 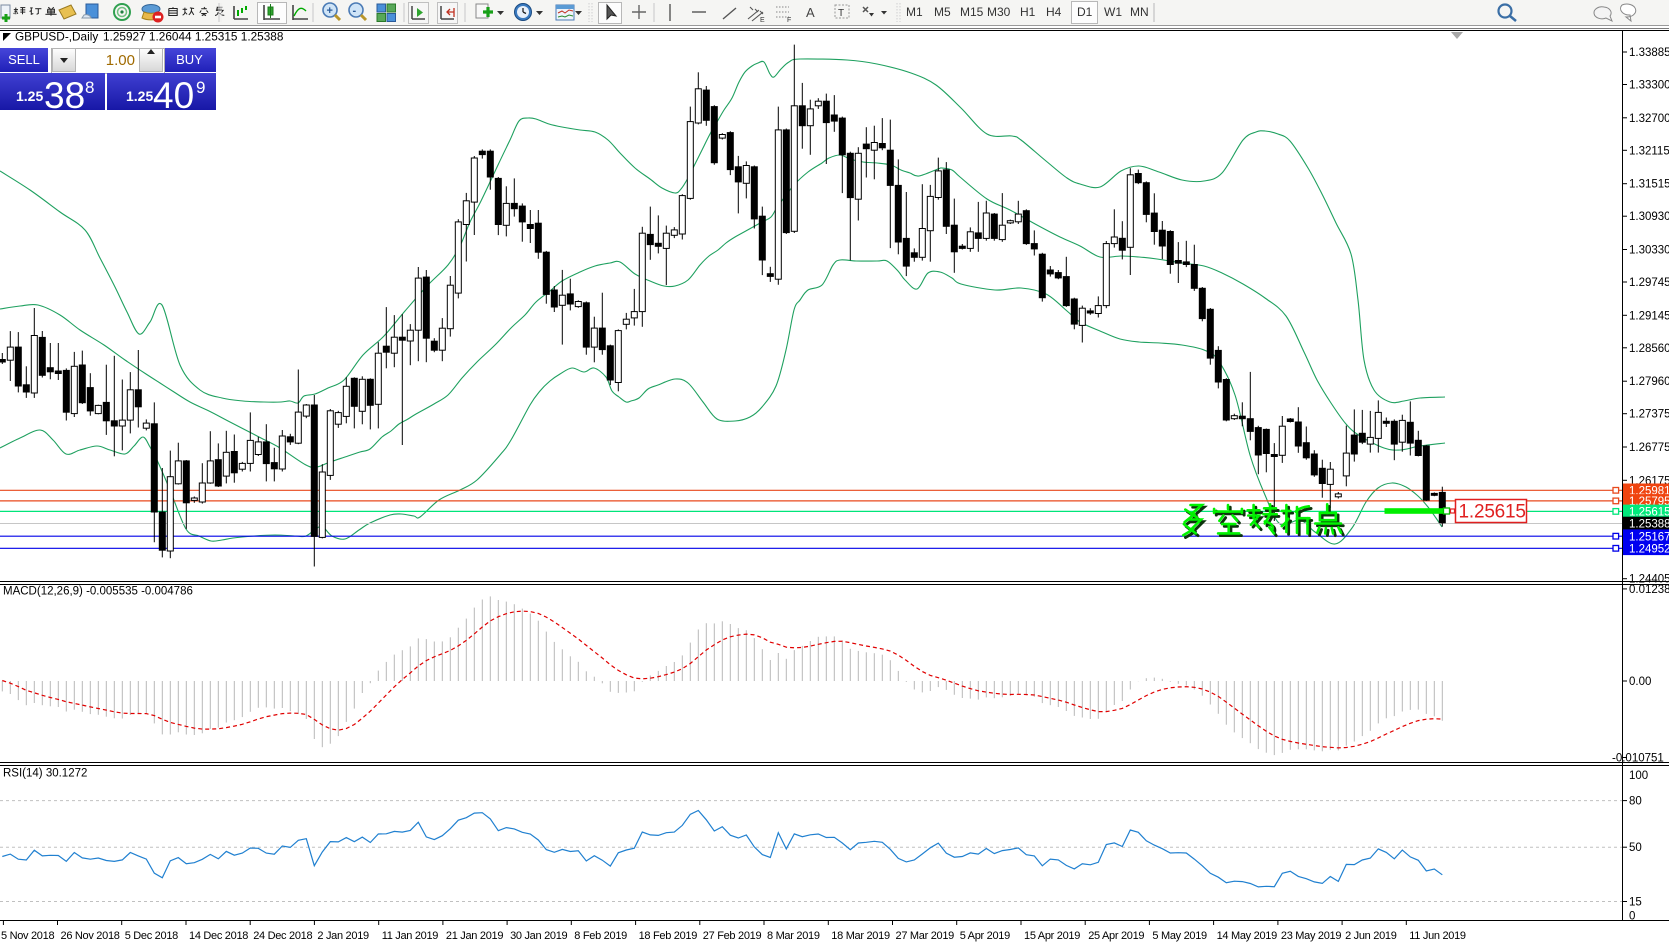 I want to click on svg-text: 18 Mar 2019, so click(x=860, y=936).